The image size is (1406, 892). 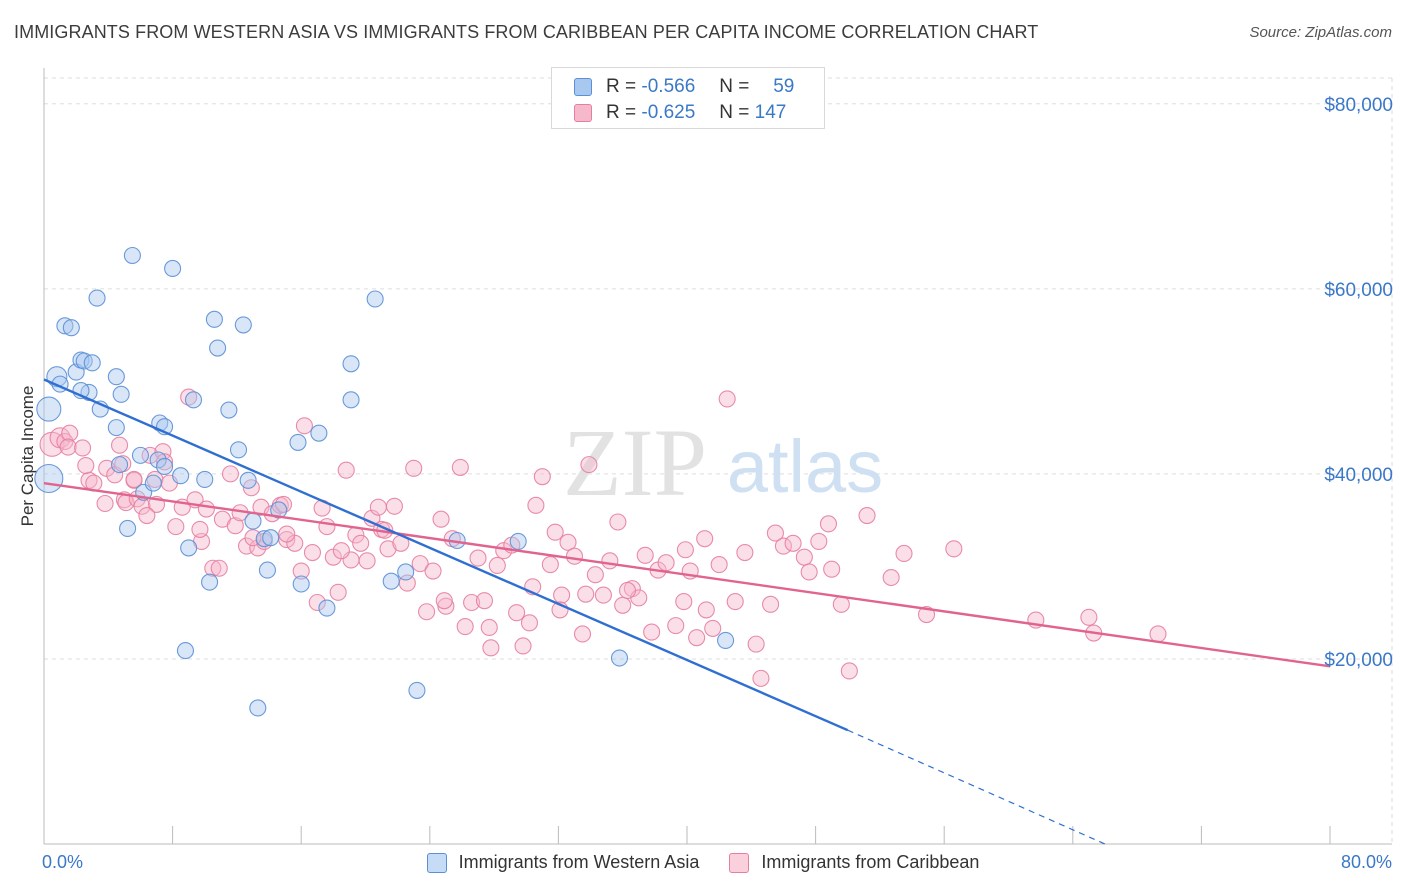 I want to click on legend-r-value: -0.625, so click(x=668, y=112).